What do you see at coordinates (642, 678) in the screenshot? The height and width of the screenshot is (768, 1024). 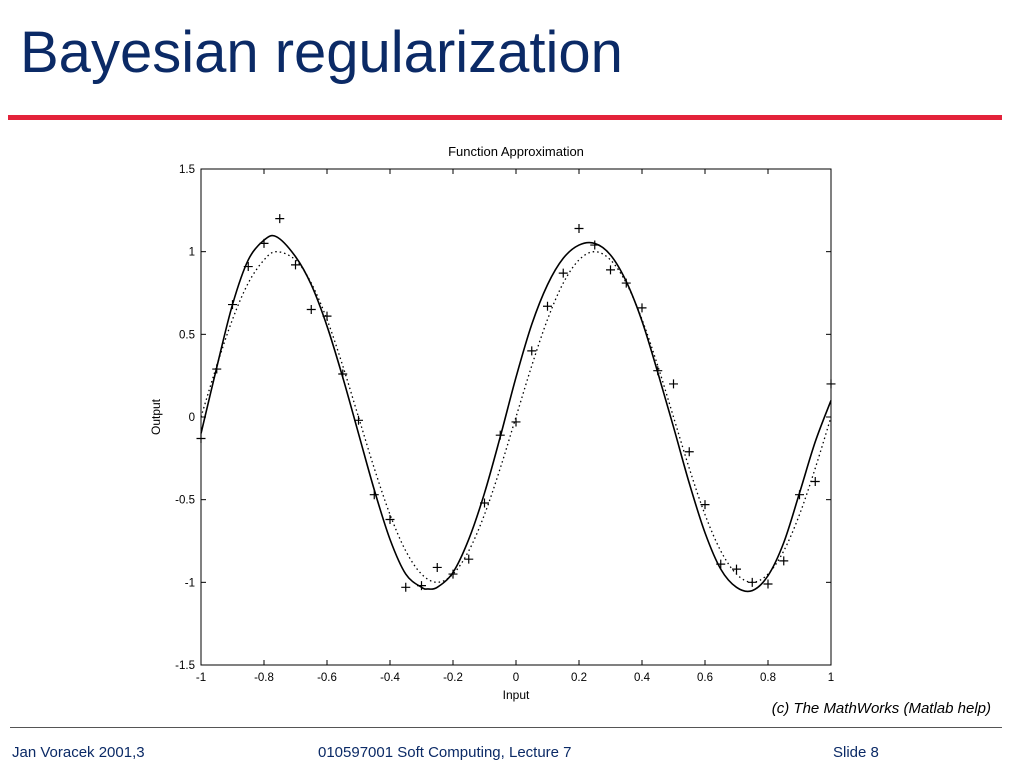 I see `x-tick-label: 0.4` at bounding box center [642, 678].